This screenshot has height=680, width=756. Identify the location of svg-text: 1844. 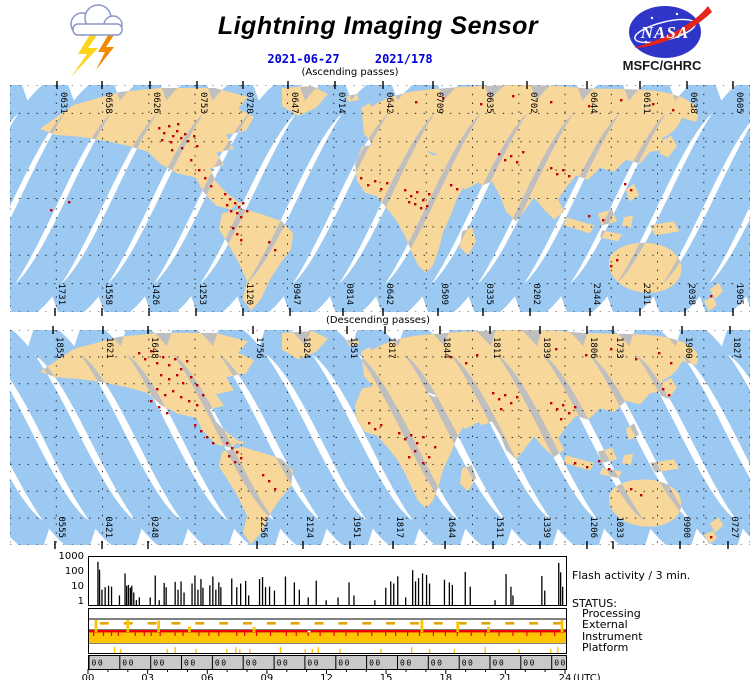
(446, 348).